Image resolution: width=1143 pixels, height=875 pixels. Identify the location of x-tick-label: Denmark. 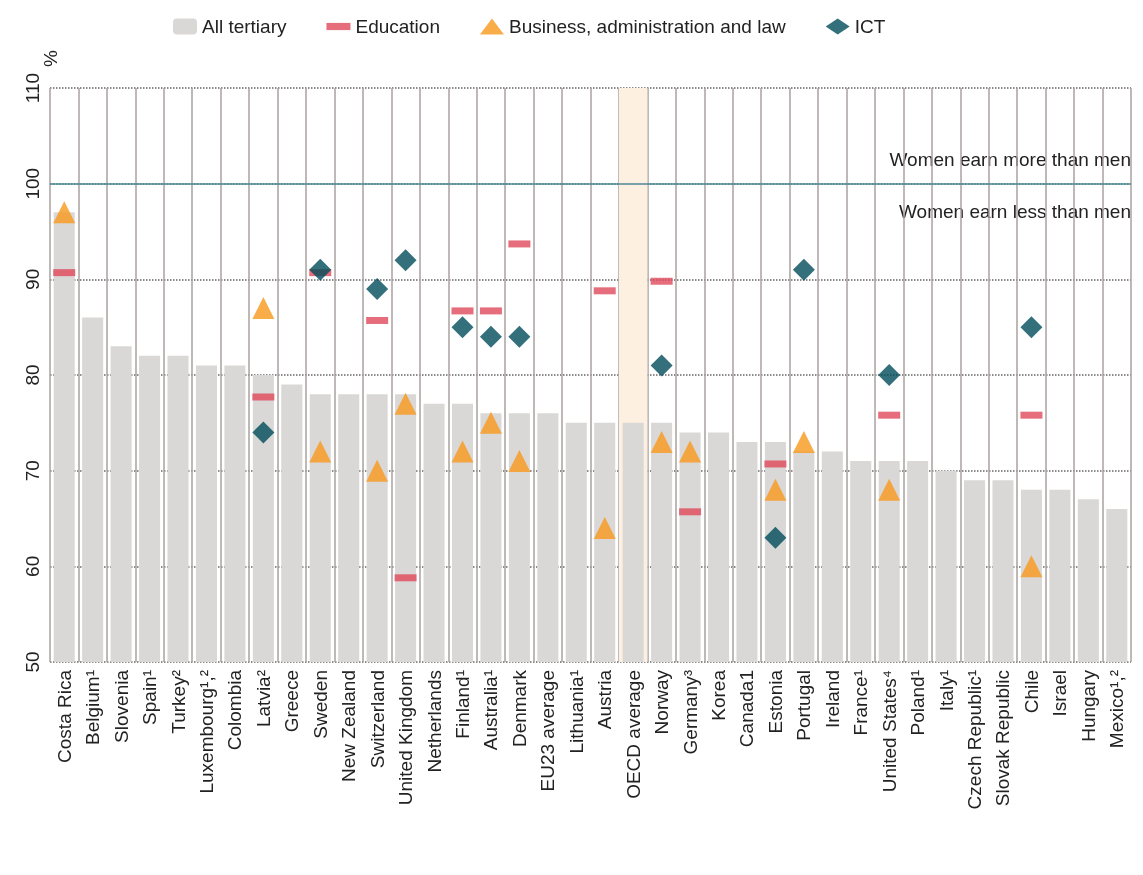
(519, 708).